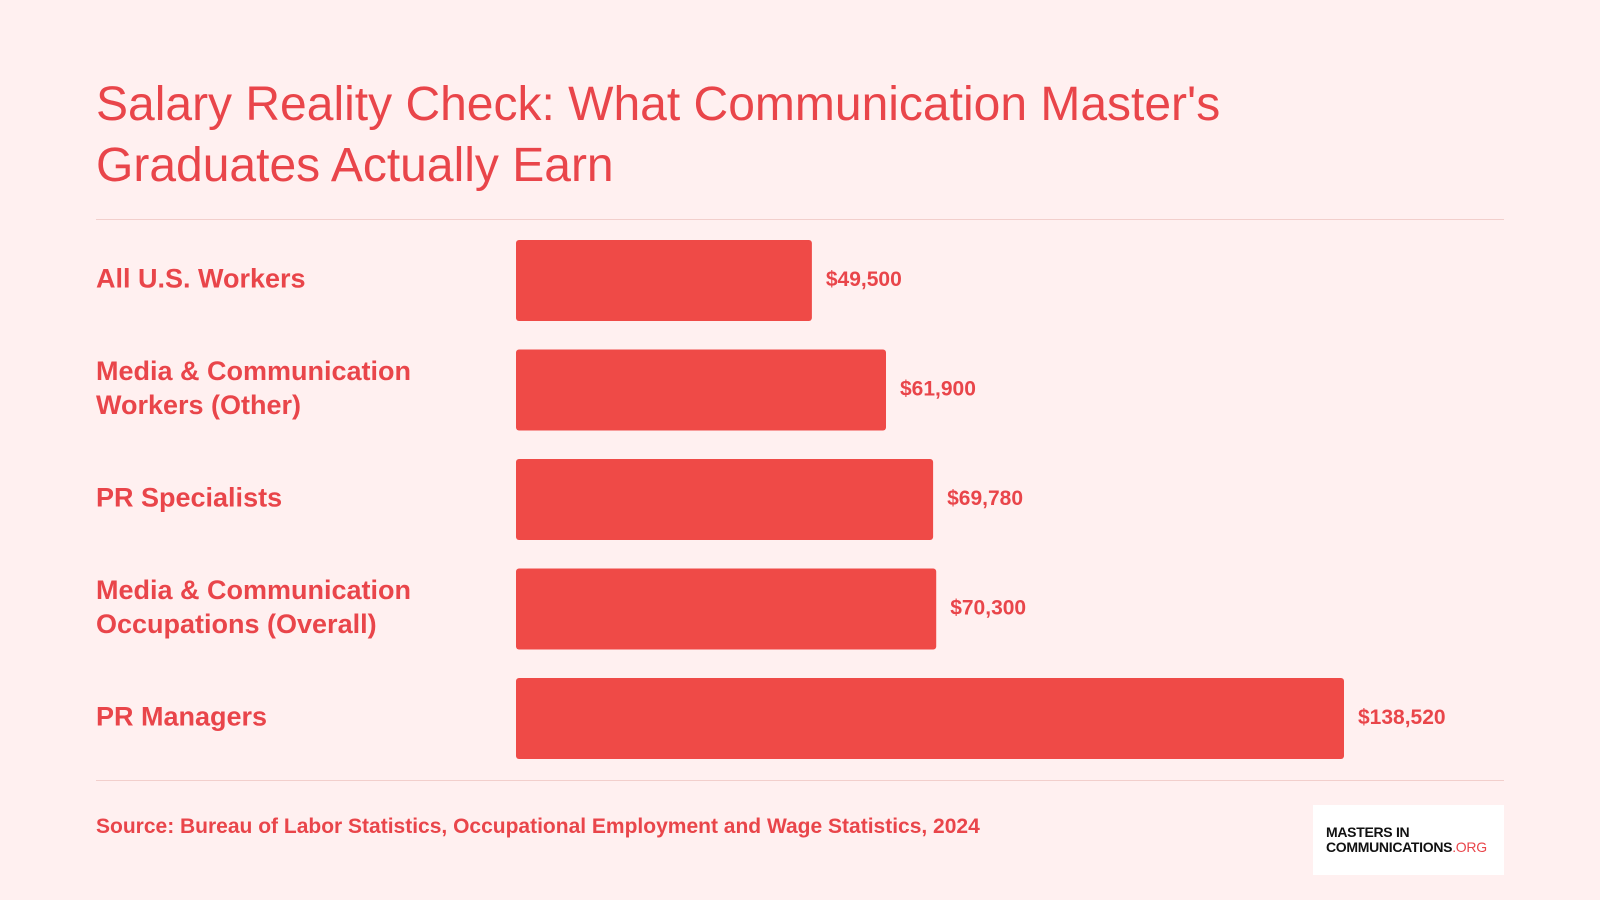 This screenshot has height=900, width=1600. What do you see at coordinates (1402, 717) in the screenshot?
I see `value-label: $138,520` at bounding box center [1402, 717].